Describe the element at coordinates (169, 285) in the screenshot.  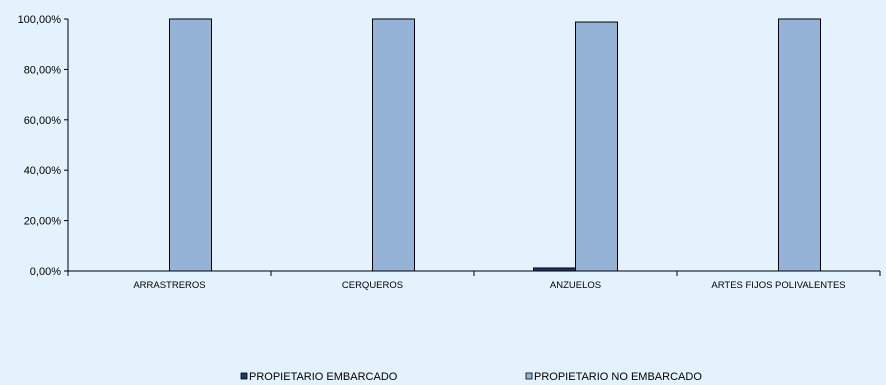
I see `x-category-label: ARRASTREROS` at that location.